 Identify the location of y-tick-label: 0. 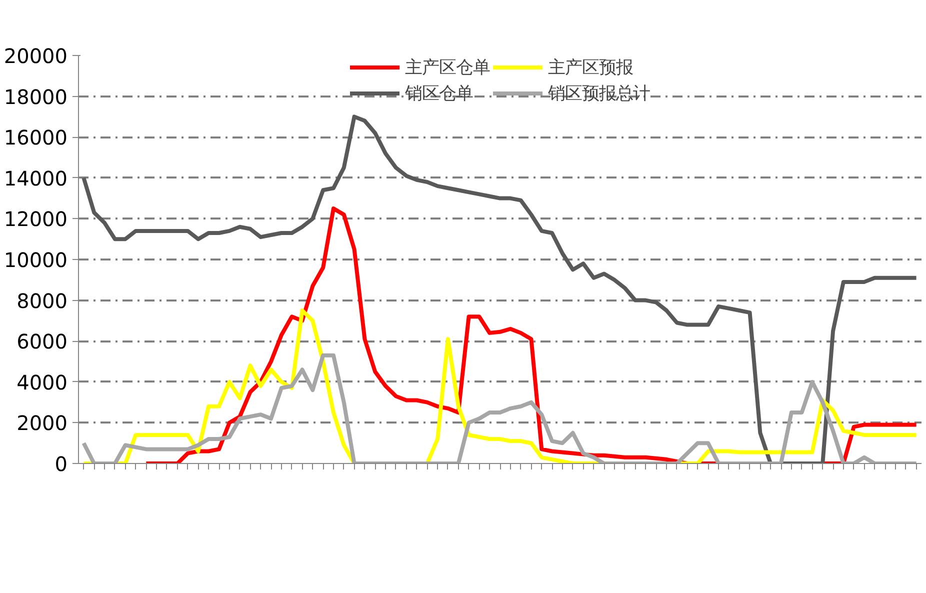
(61, 464).